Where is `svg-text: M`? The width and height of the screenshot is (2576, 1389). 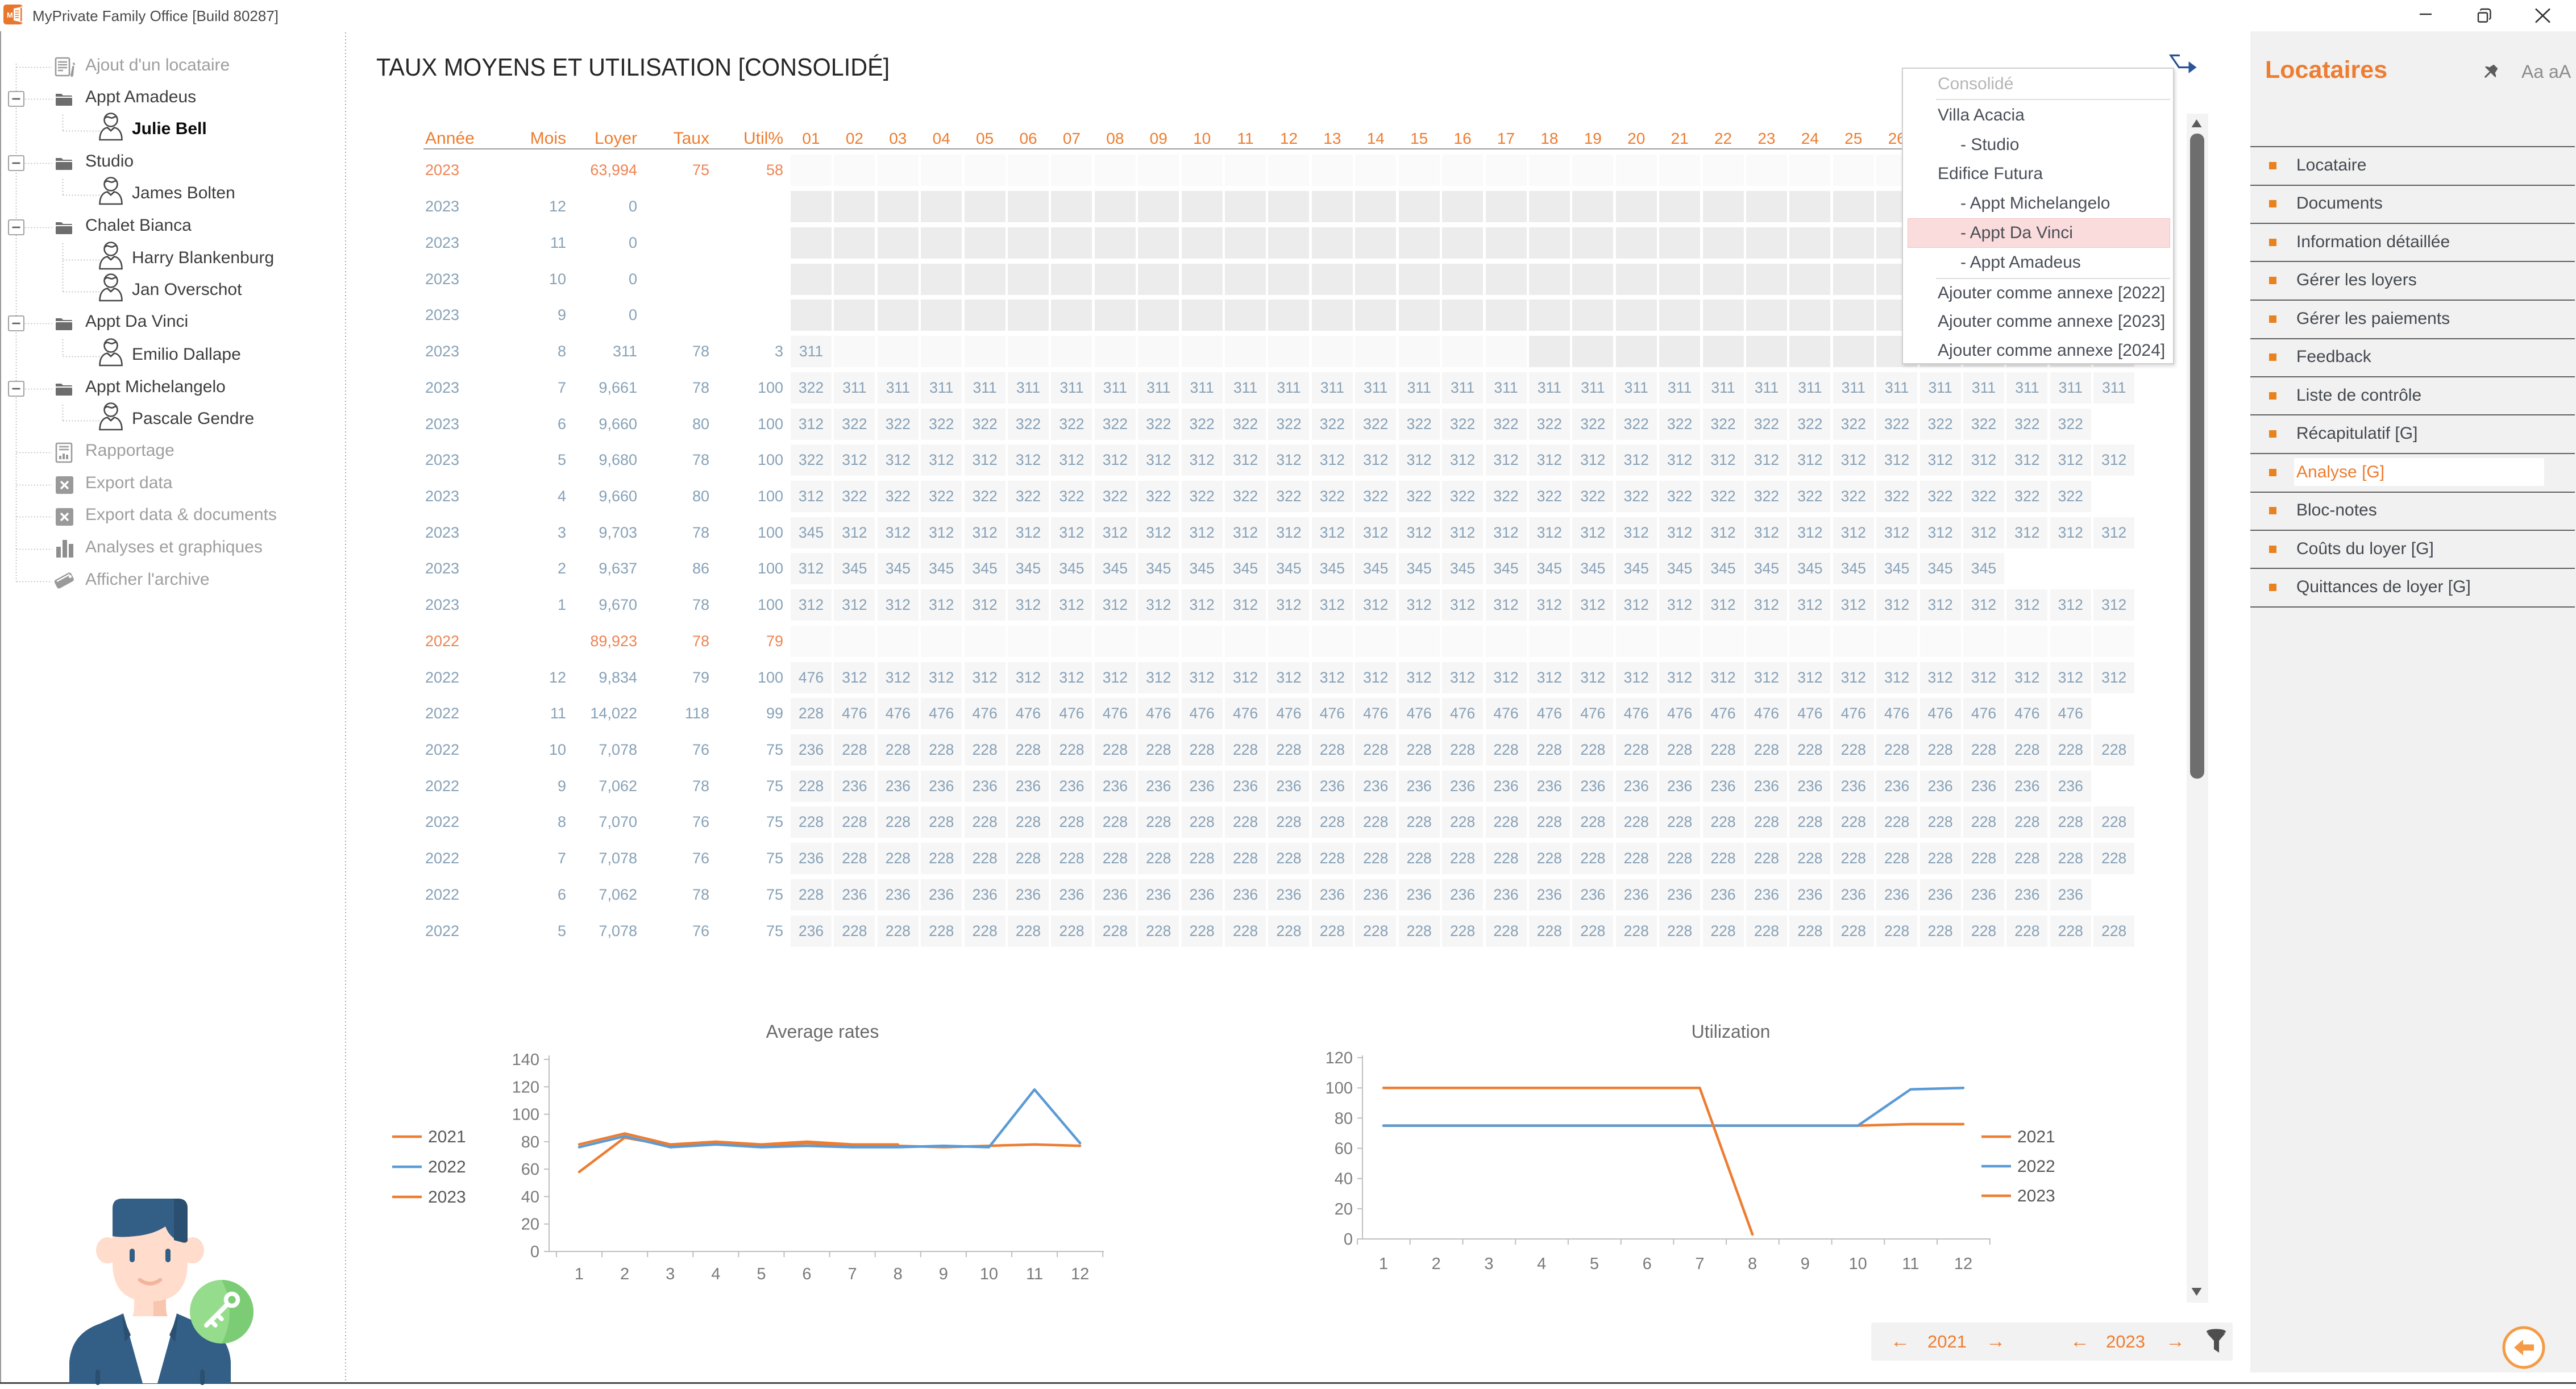
svg-text: M is located at coordinates (10, 15).